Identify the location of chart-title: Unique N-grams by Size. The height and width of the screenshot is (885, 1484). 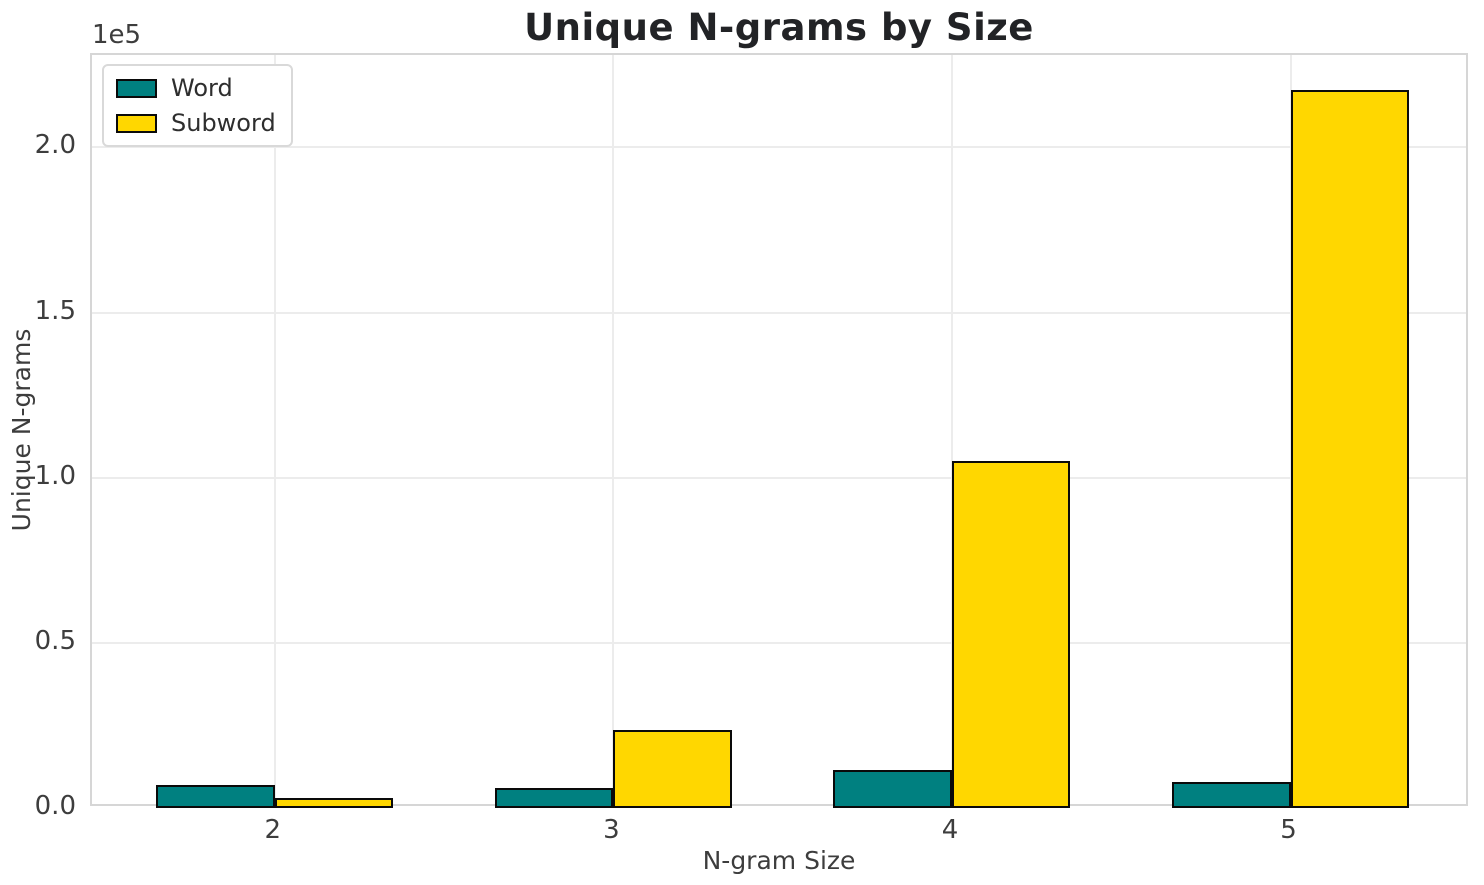
(779, 27).